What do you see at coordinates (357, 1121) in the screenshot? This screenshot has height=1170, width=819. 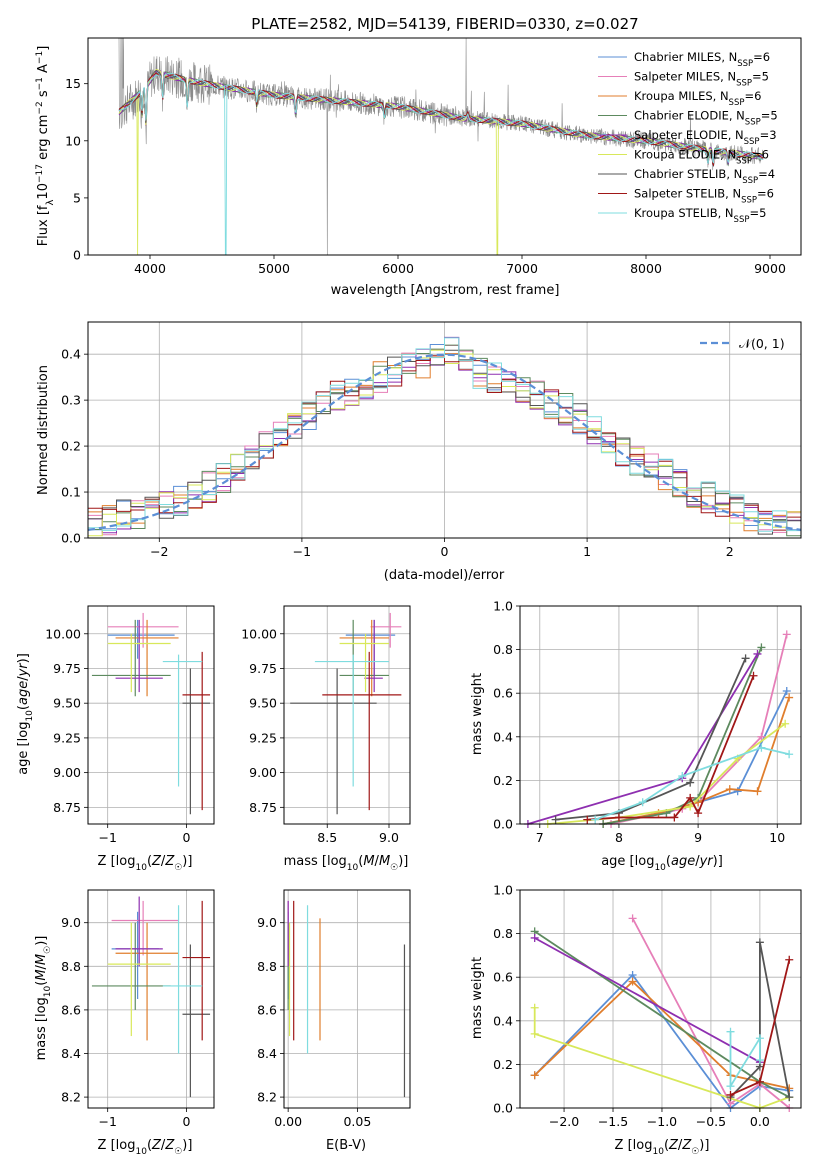 I see `x-tick-label: 0.05` at bounding box center [357, 1121].